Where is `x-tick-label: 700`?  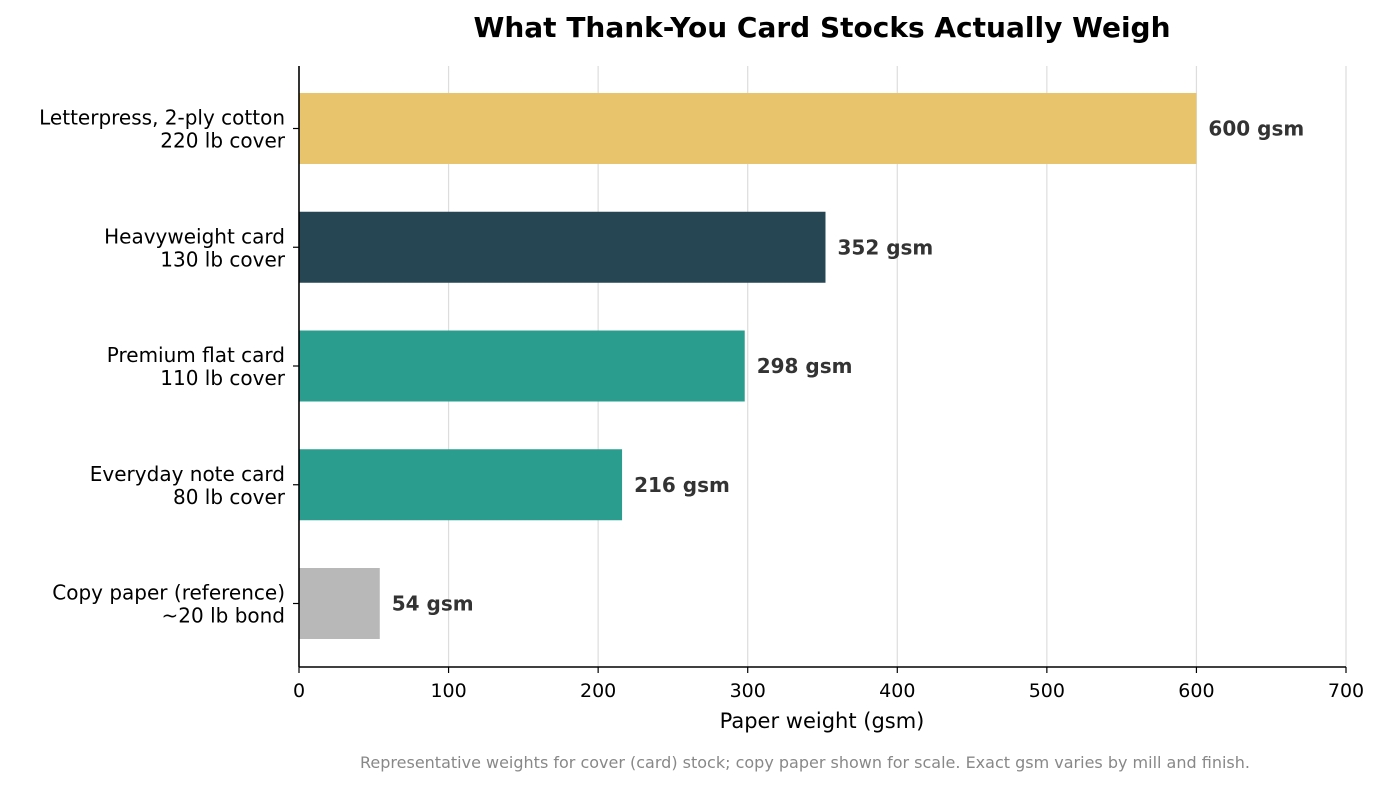 x-tick-label: 700 is located at coordinates (1346, 691).